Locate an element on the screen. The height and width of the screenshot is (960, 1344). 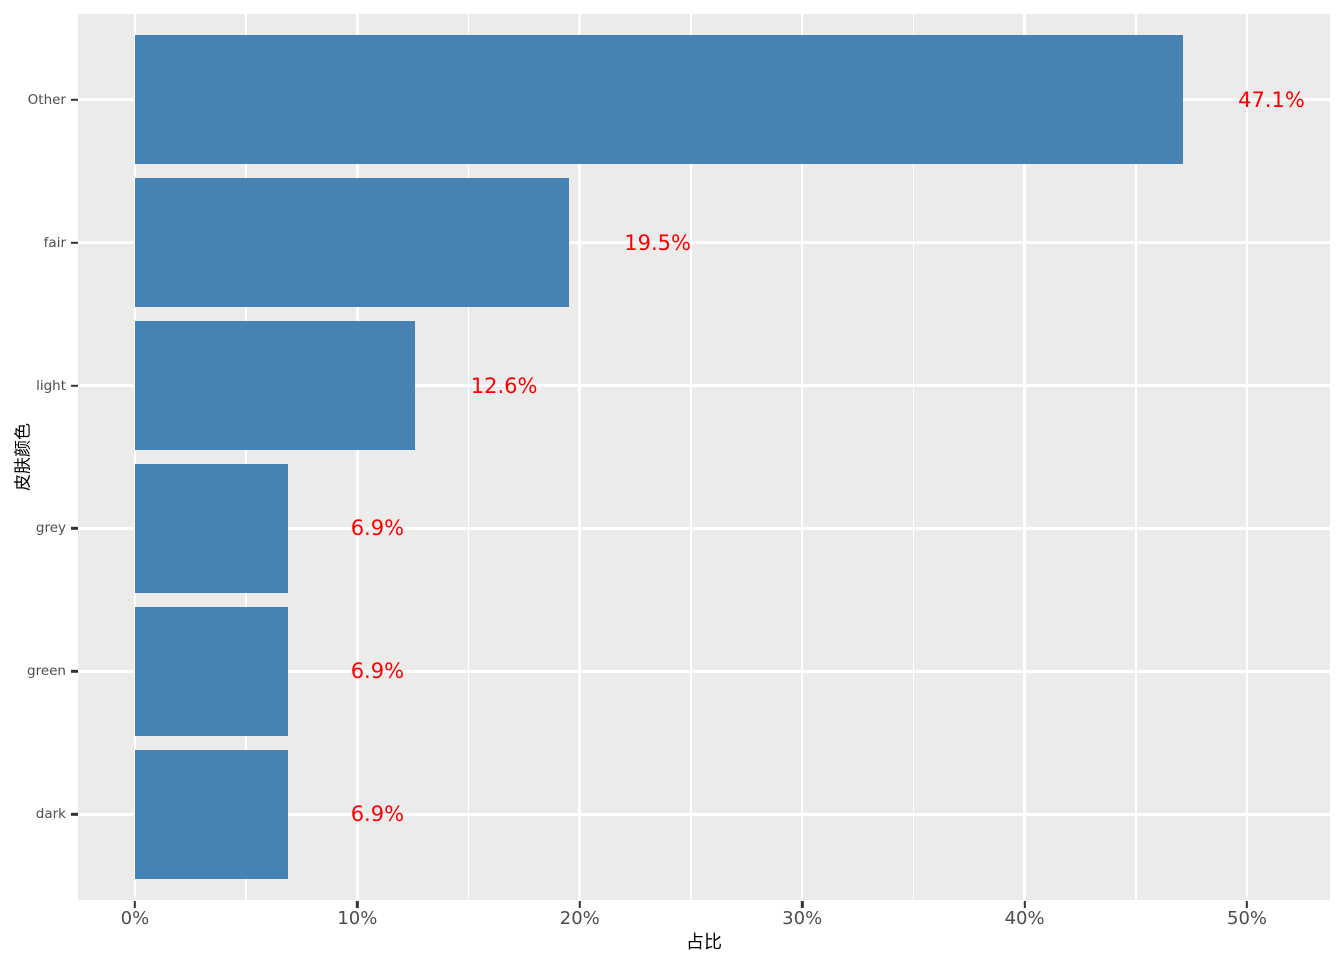
bar-grey is located at coordinates (211, 528).